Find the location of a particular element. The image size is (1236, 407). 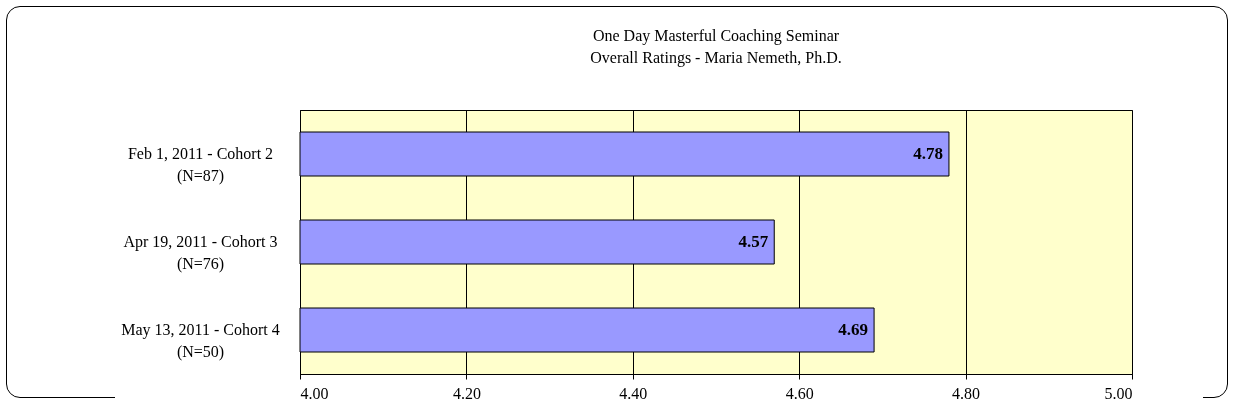

x-tick-label: 5.00 is located at coordinates (1118, 393).